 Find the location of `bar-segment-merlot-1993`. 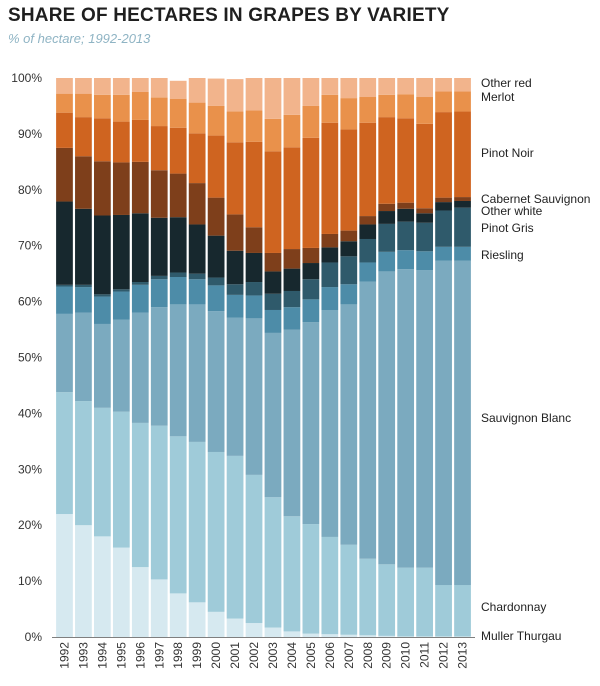

bar-segment-merlot-1993 is located at coordinates (83, 105).